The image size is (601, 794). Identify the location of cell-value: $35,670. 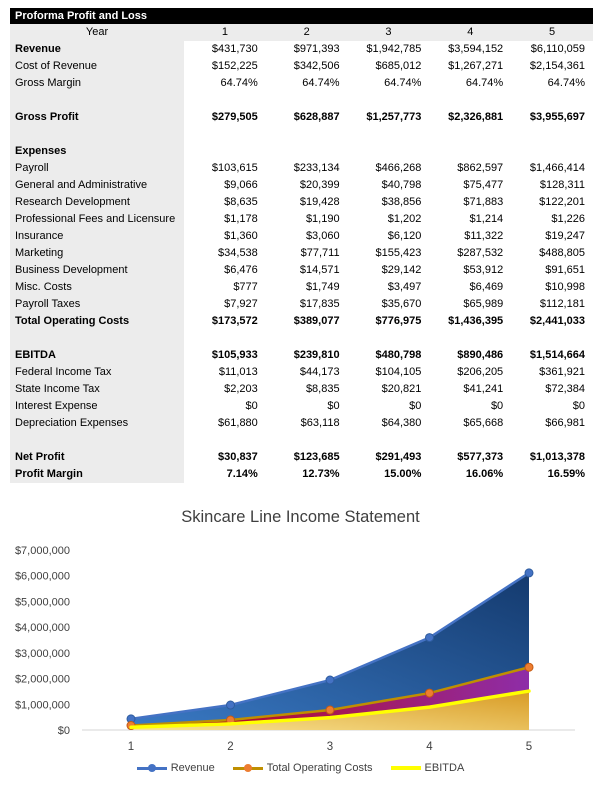
(401, 304).